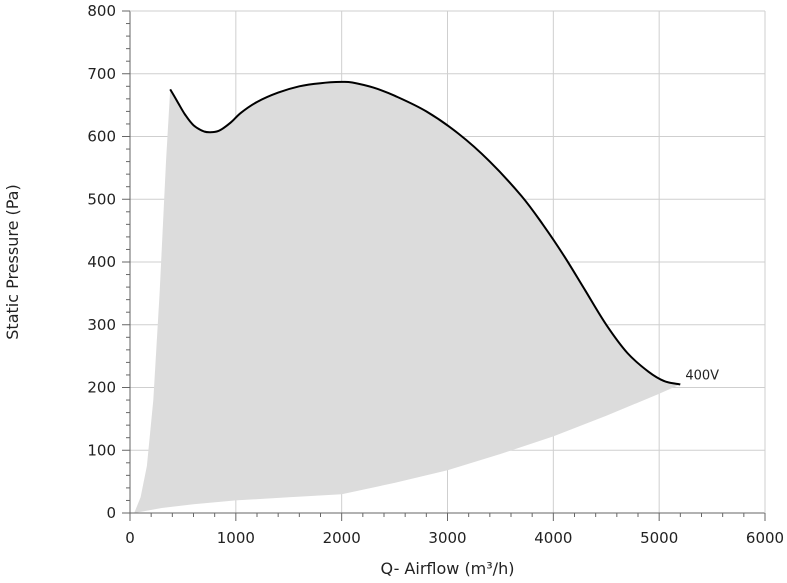 The image size is (787, 583). I want to click on x-tick-label: 0, so click(130, 538).